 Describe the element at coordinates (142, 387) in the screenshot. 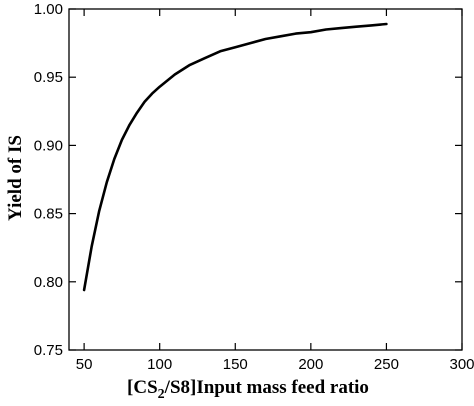

I see `x-axis-label-prefix: [CS` at that location.